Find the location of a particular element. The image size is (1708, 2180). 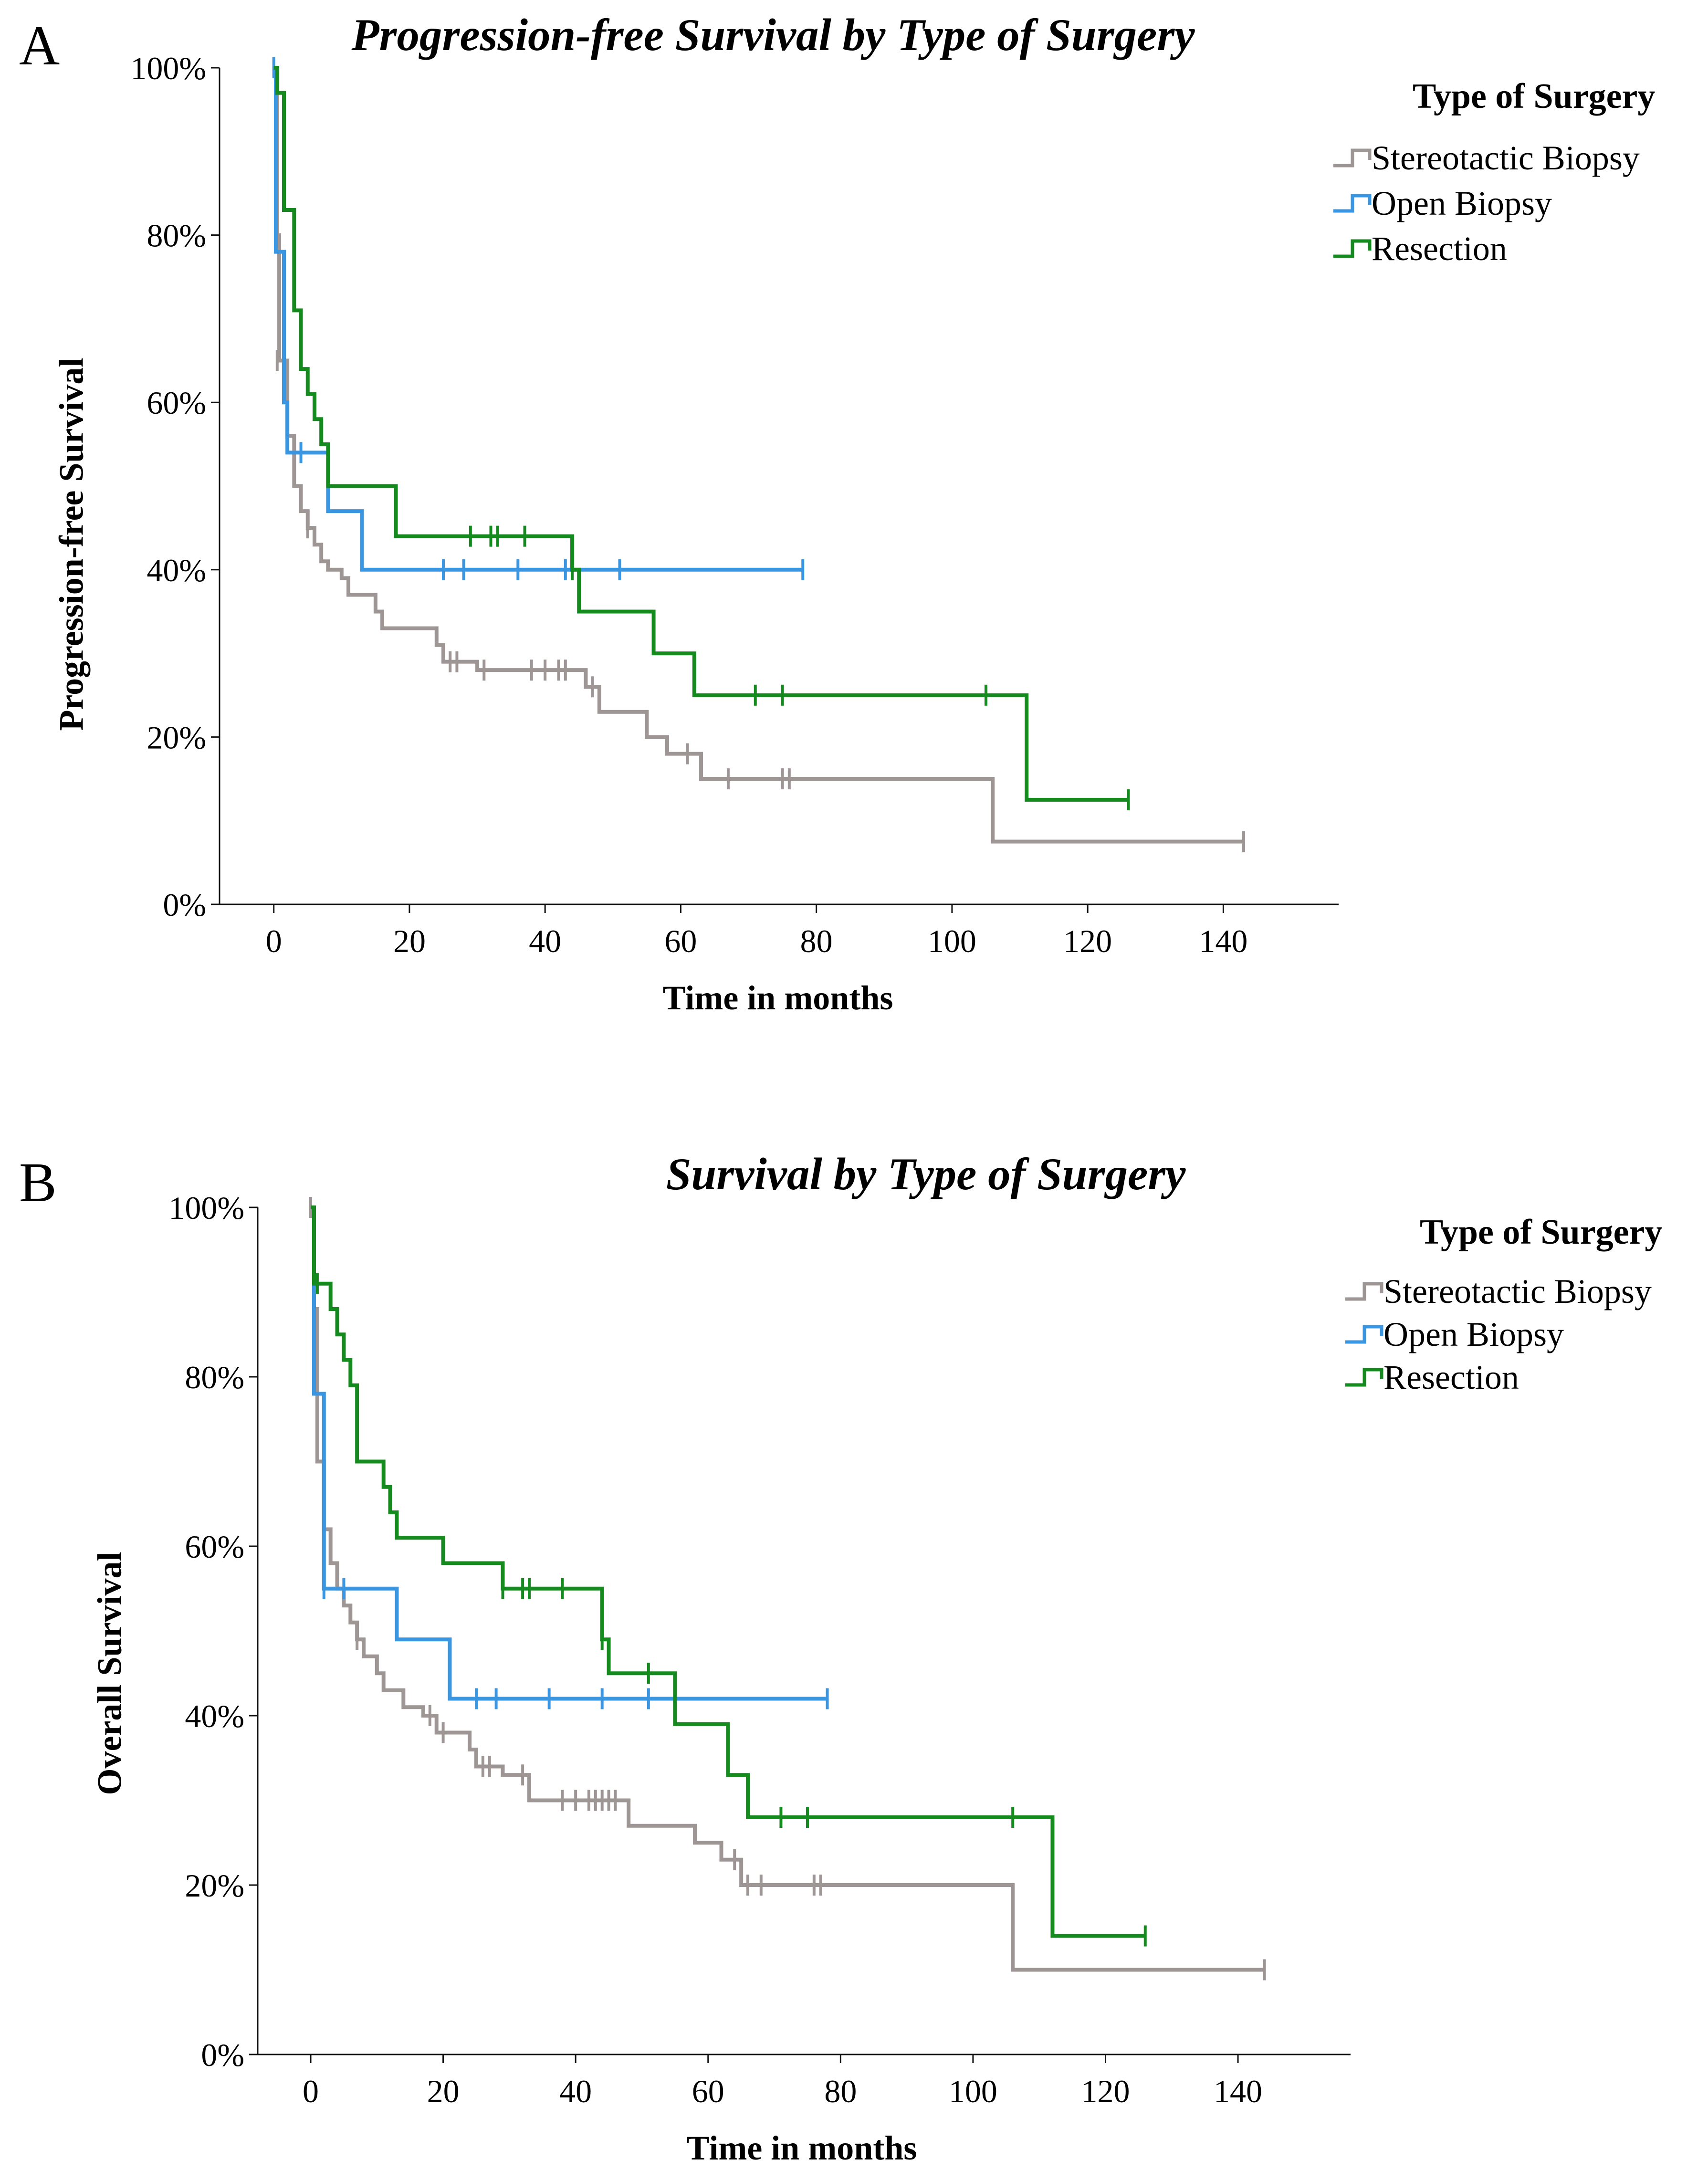

chart-b-y-tick-label: 20% is located at coordinates (214, 1885).